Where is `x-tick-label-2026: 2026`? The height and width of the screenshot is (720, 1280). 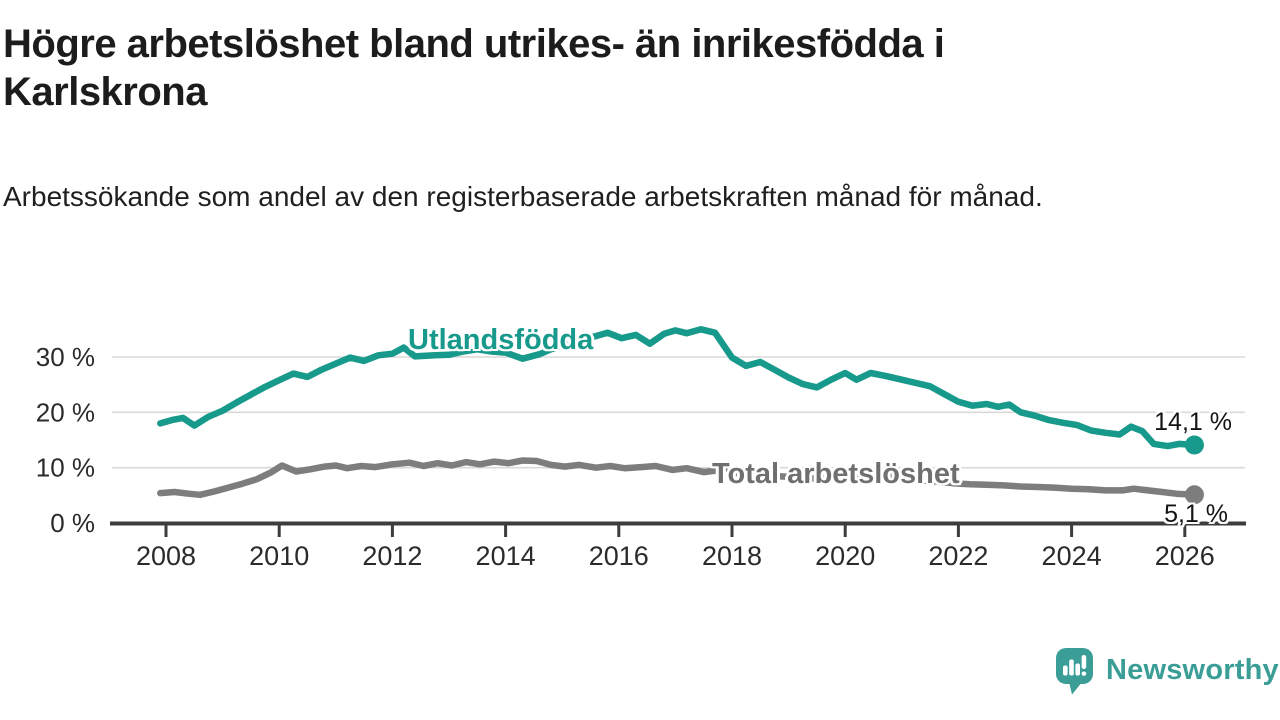 x-tick-label-2026: 2026 is located at coordinates (1185, 556).